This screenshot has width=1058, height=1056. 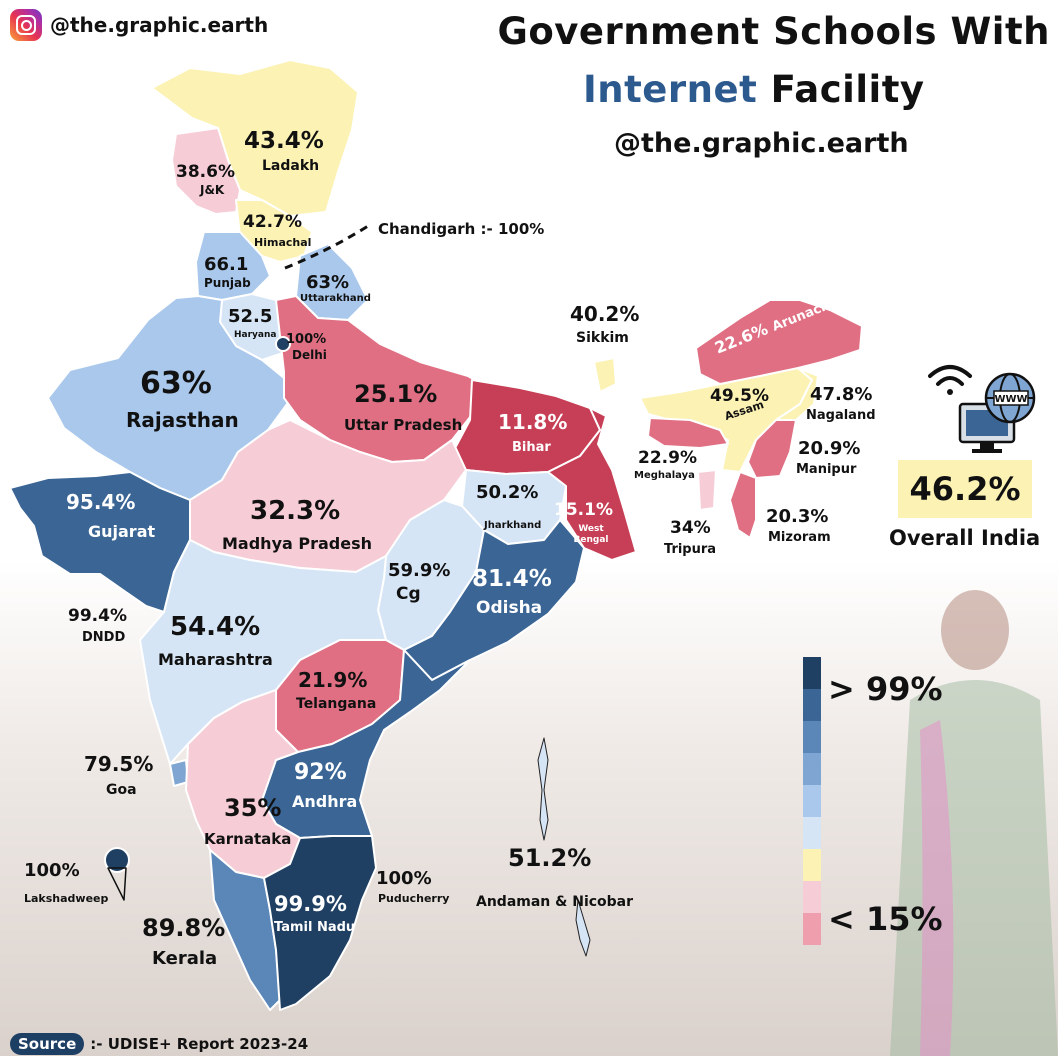 What do you see at coordinates (250, 316) in the screenshot?
I see `label-haryana-value: 52.5` at bounding box center [250, 316].